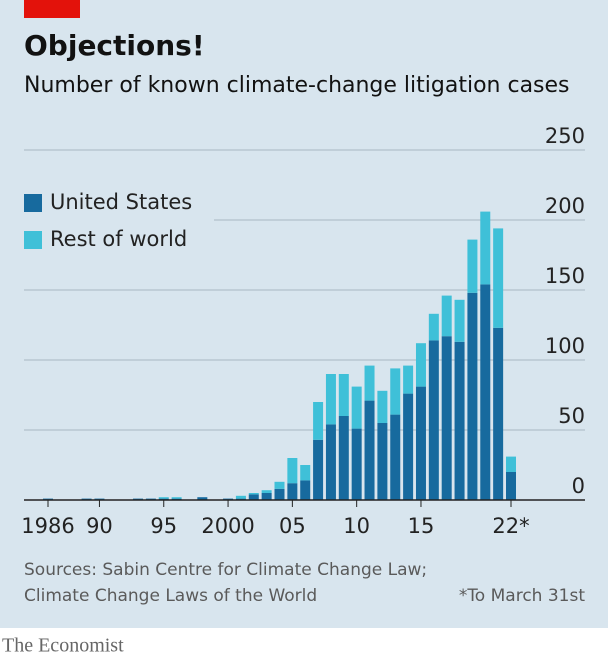 The image size is (608, 662). I want to click on y-tick-label: 100, so click(565, 346).